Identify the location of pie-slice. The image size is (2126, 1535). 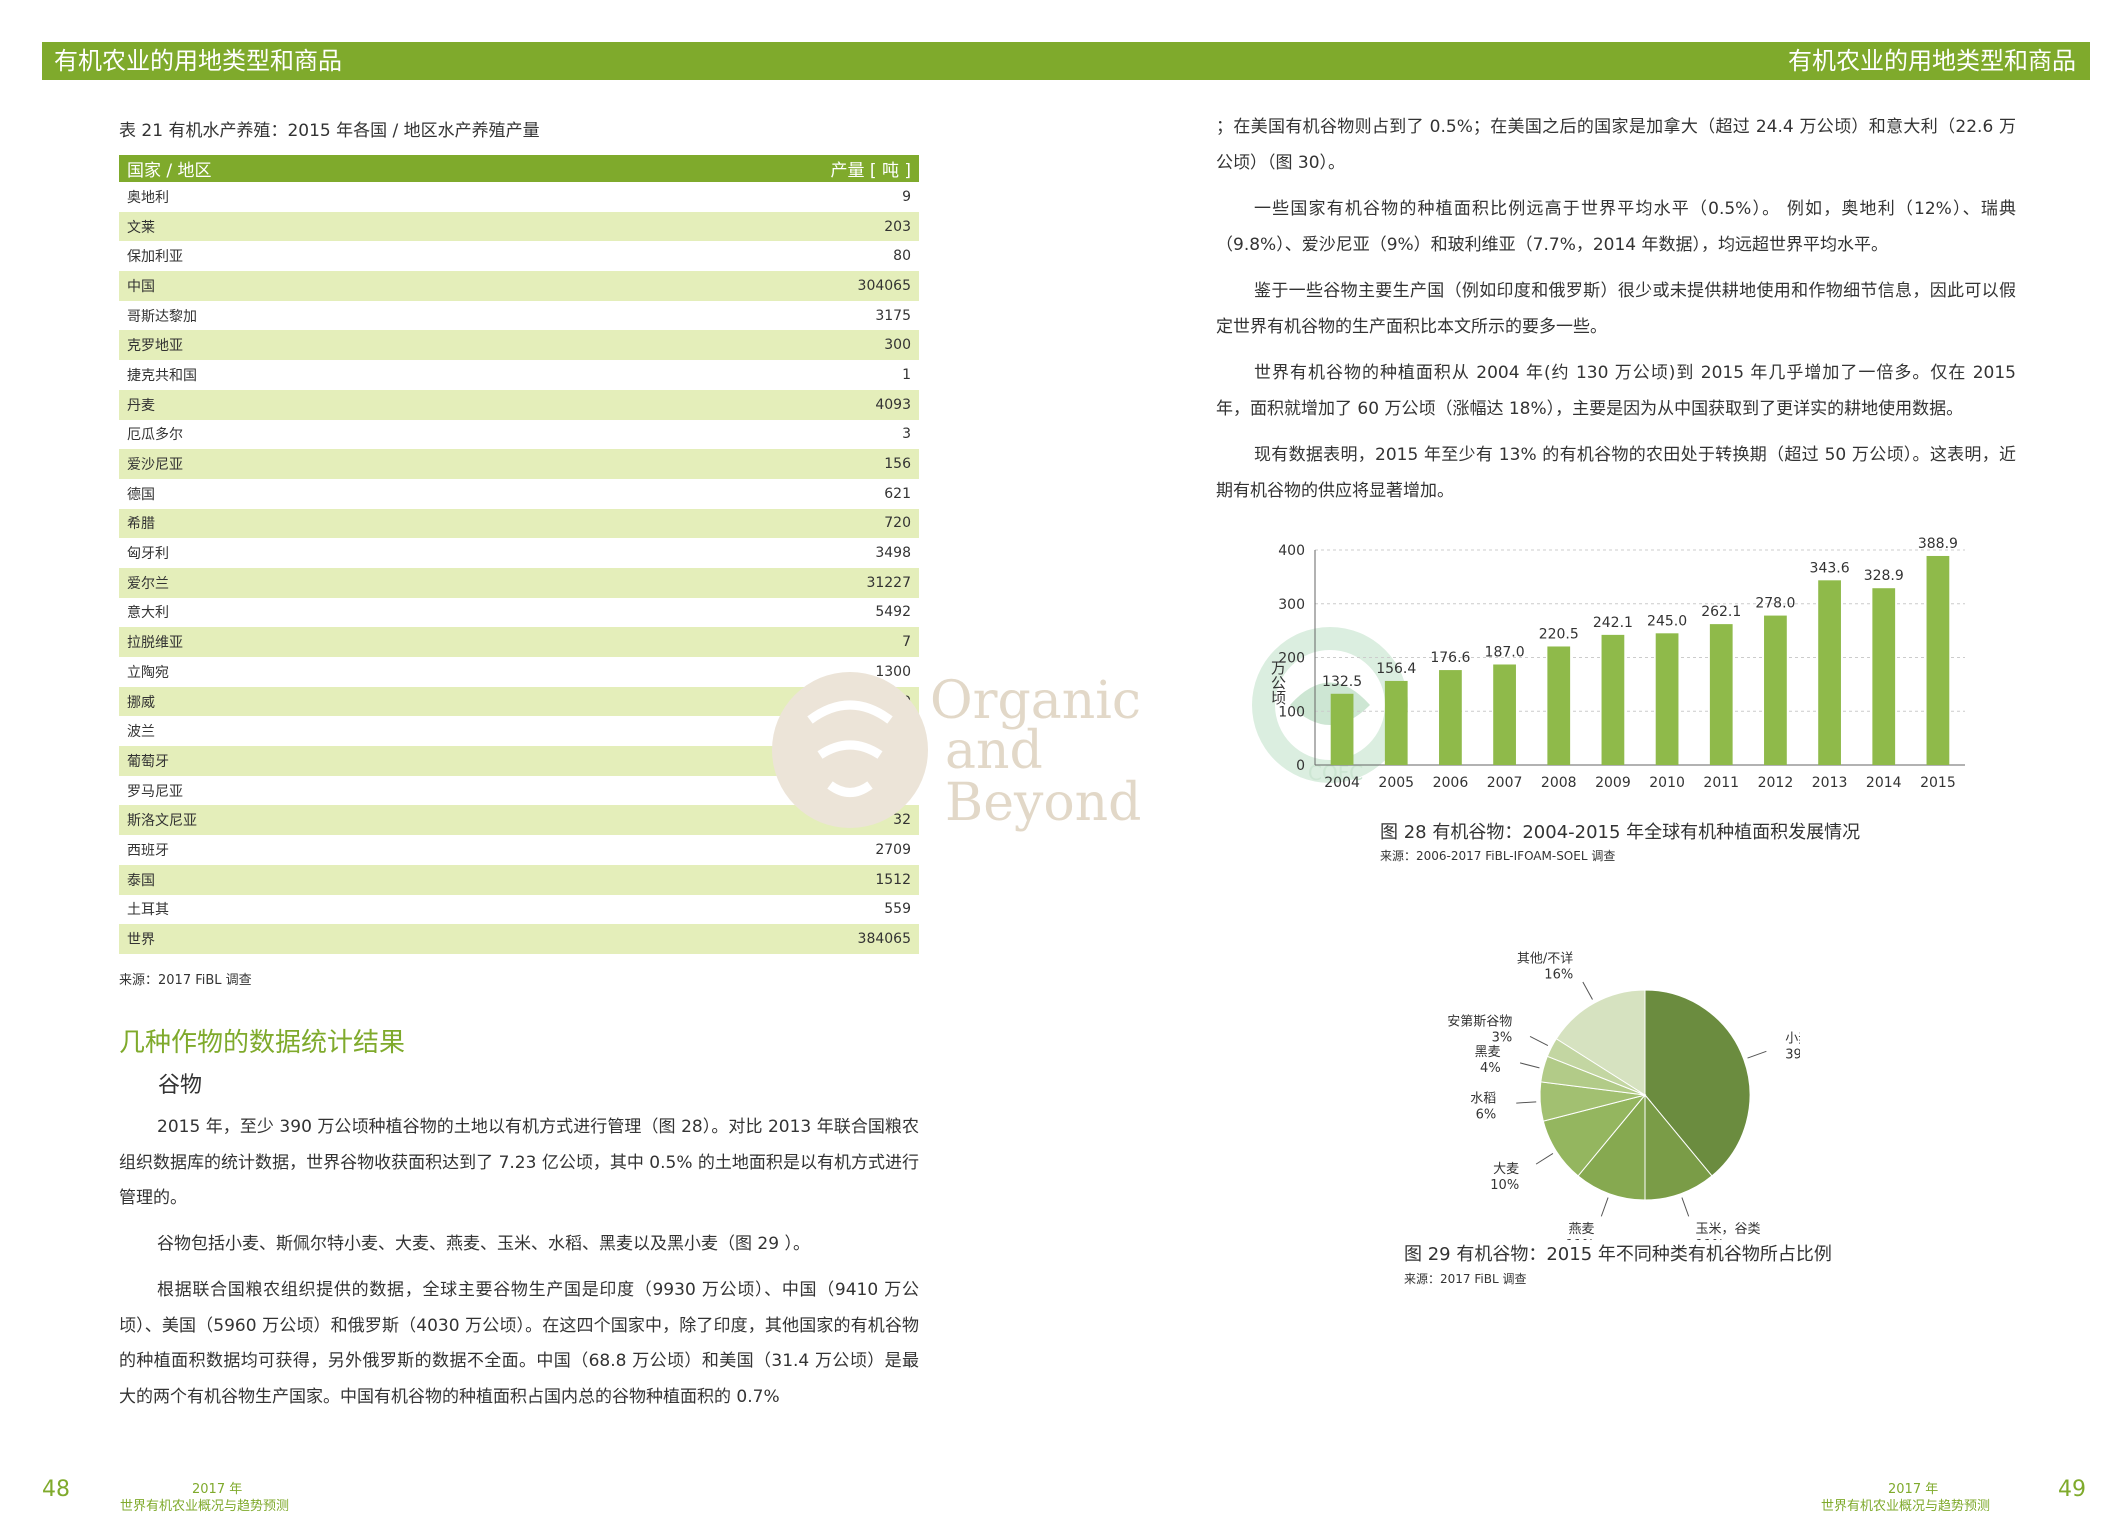
(1611, 1147).